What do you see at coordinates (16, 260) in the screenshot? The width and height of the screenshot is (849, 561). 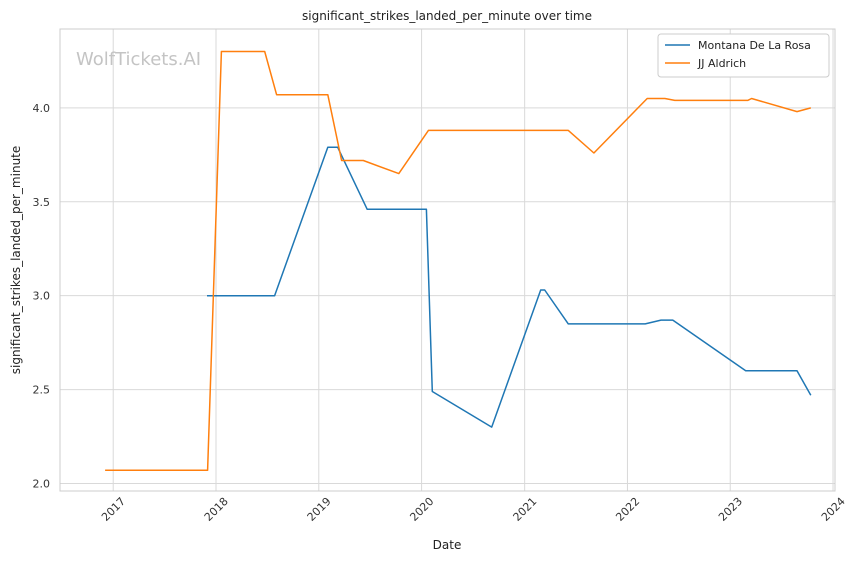 I see `y-axis-label: significant_strikes_landed_per_minute` at bounding box center [16, 260].